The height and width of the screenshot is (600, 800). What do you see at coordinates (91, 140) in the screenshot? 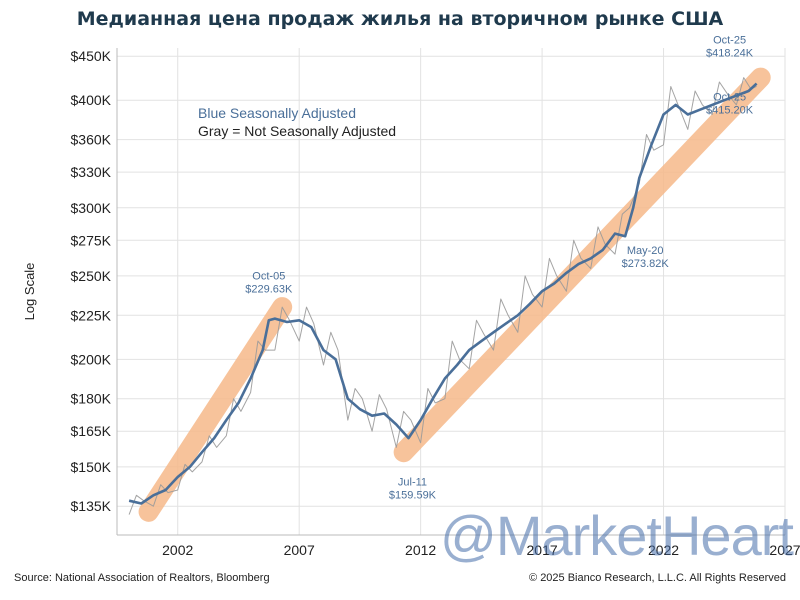
I see `y-tick-label: $360K` at bounding box center [91, 140].